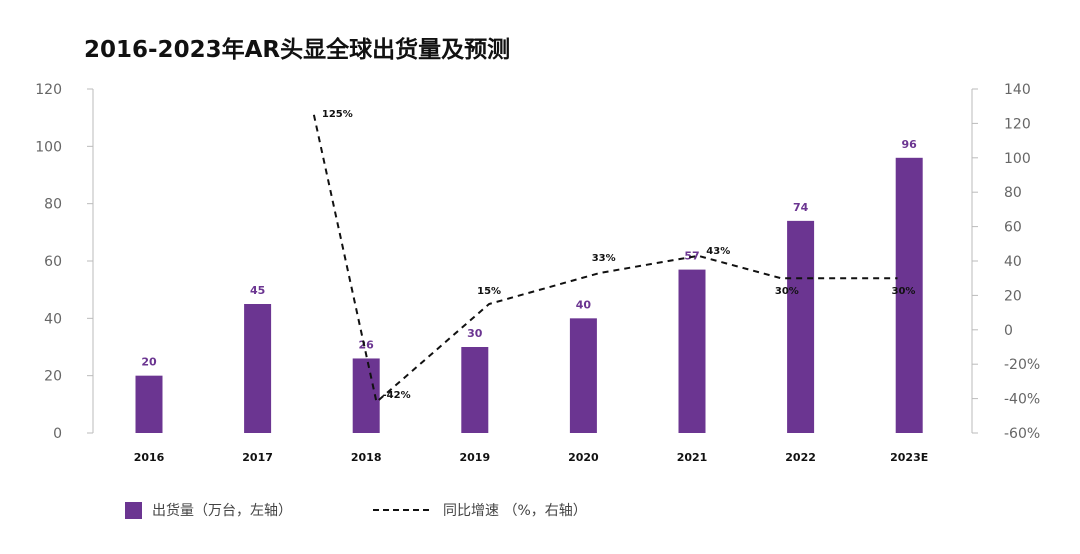 This screenshot has height=554, width=1080. I want to click on bar-2021, so click(692, 351).